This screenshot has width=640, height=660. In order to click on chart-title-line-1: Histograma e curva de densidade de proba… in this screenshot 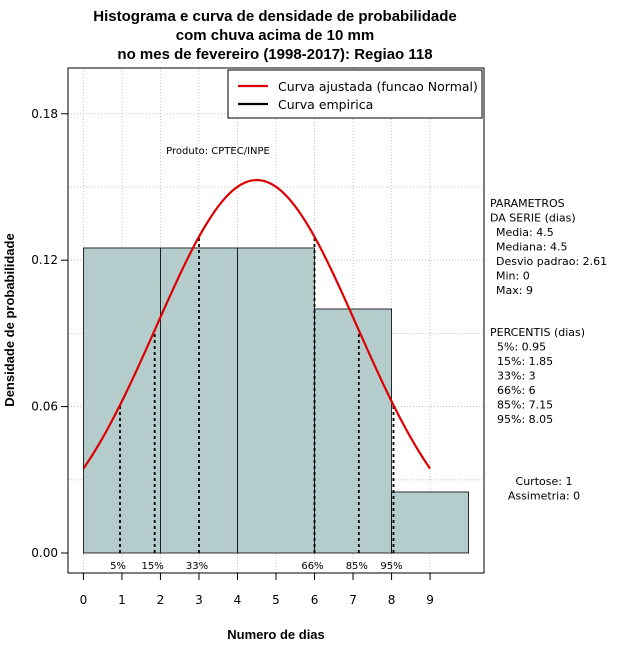, I will do `click(274, 16)`.